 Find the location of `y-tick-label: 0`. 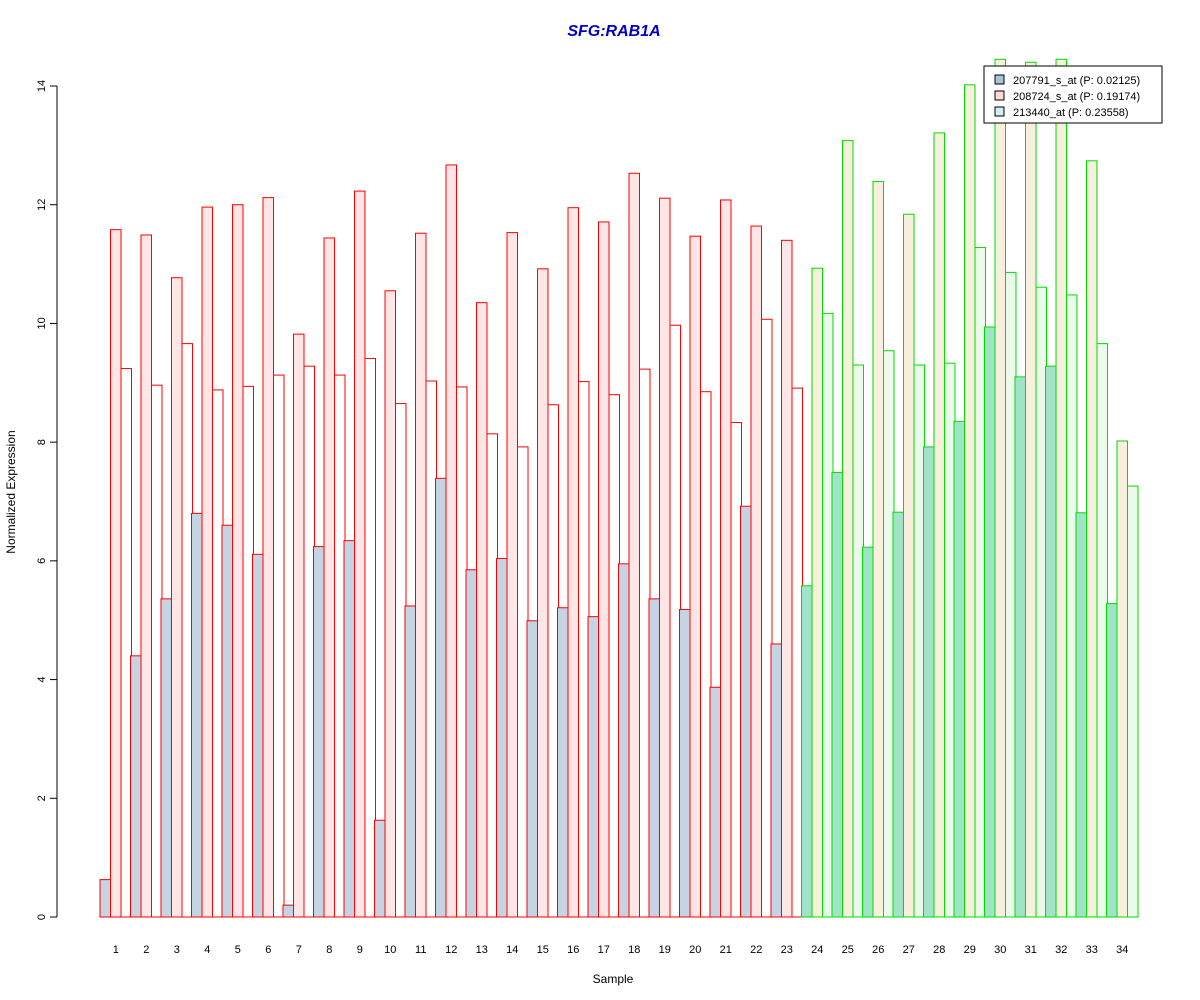

y-tick-label: 0 is located at coordinates (42, 917).